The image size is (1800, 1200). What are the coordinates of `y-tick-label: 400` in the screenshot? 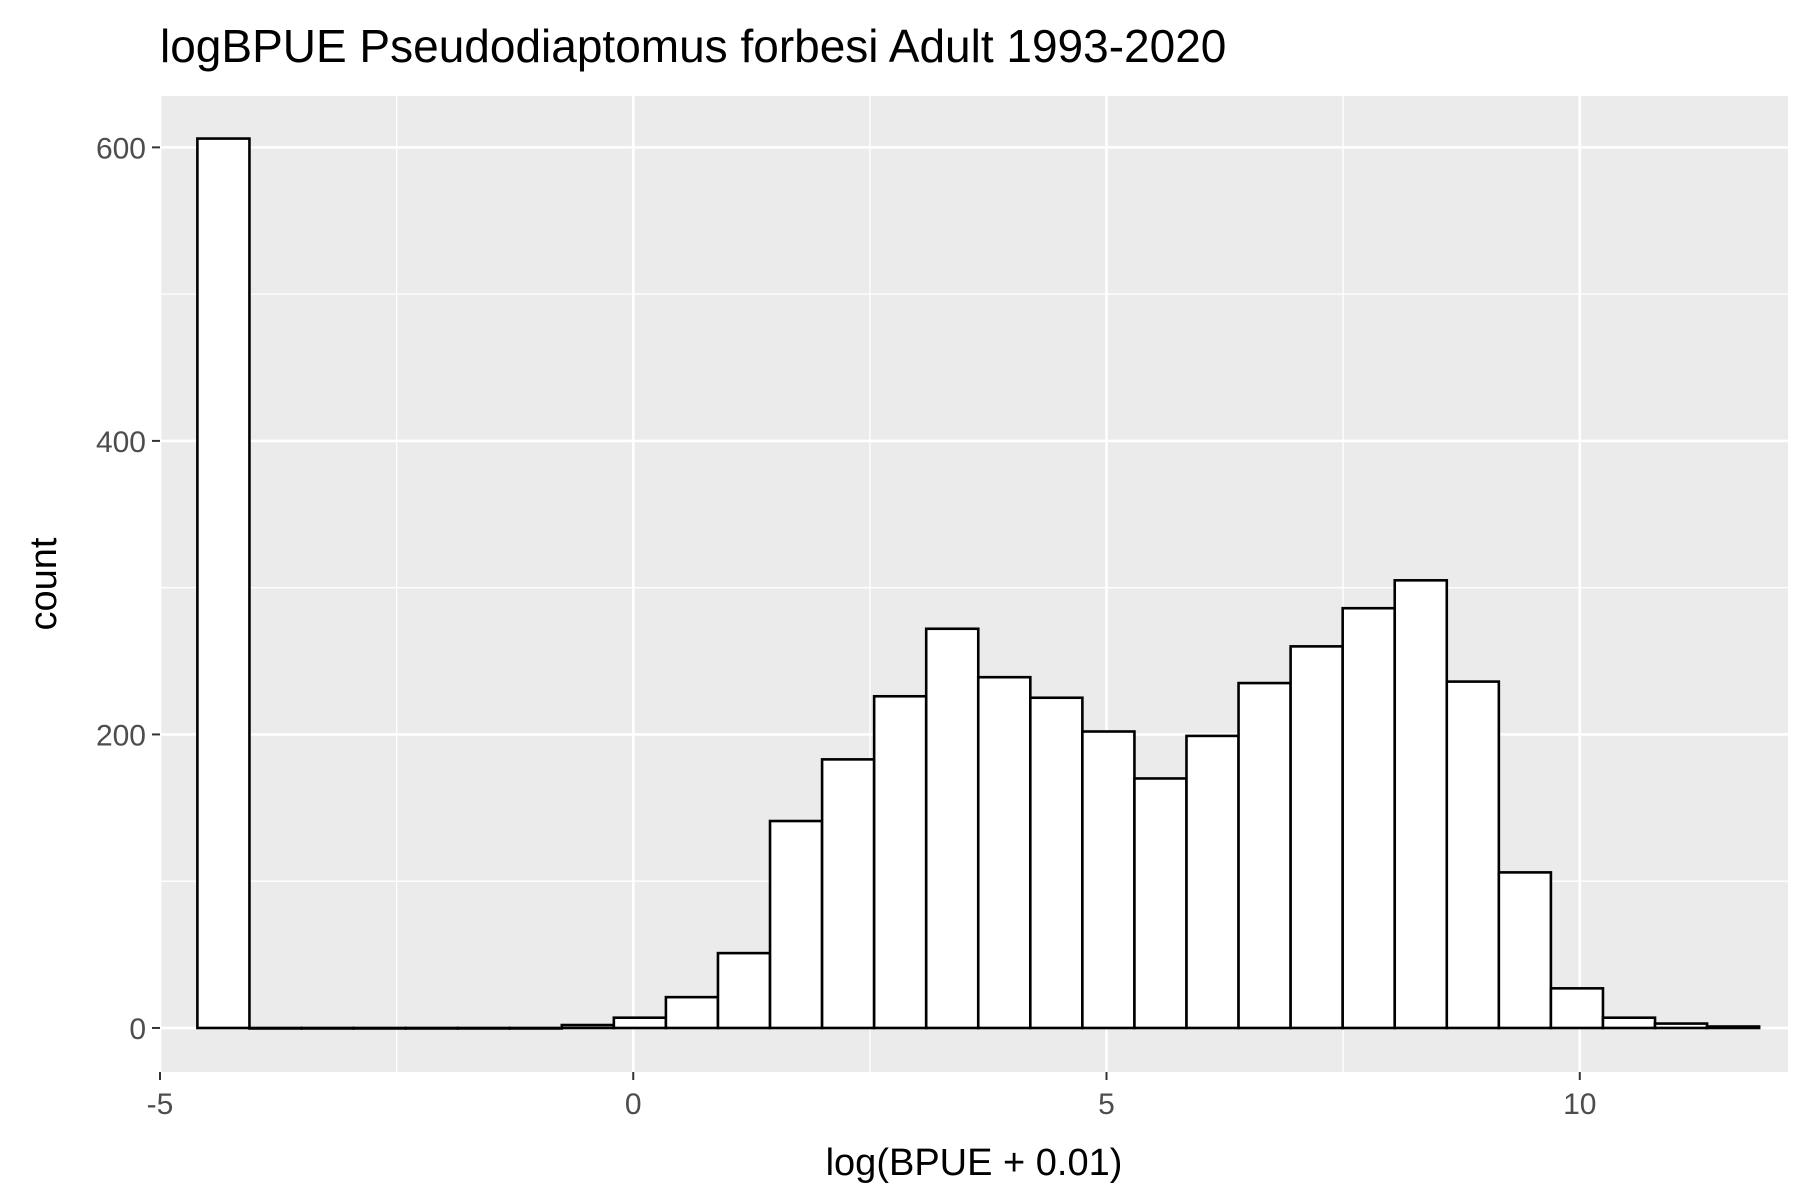 It's located at (121, 442).